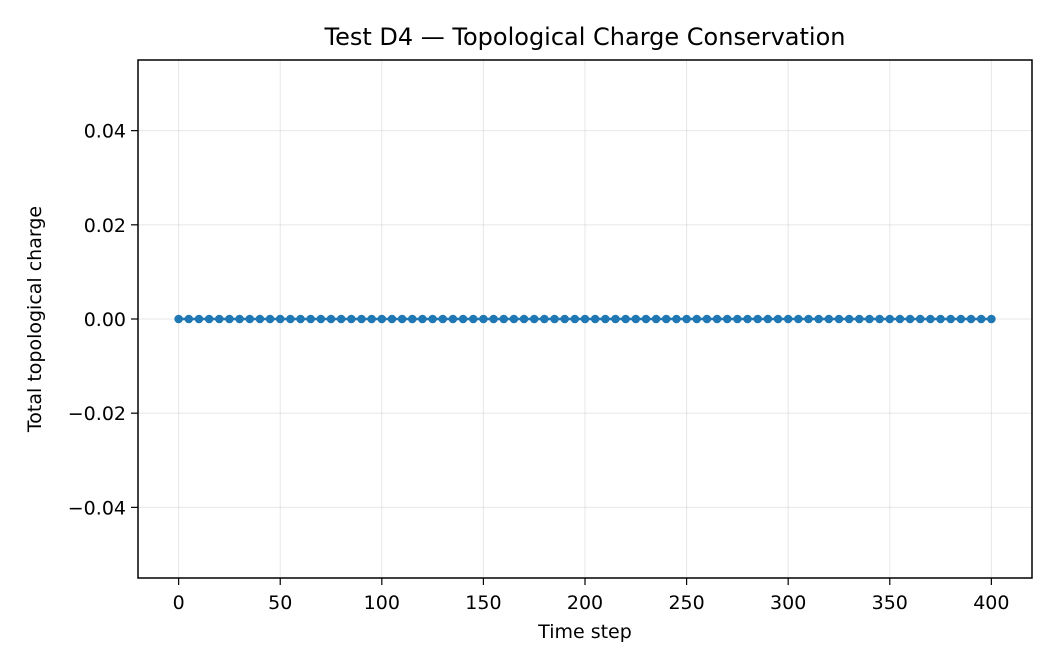 The height and width of the screenshot is (672, 1056). What do you see at coordinates (584, 632) in the screenshot?
I see `x-axis-label: Time step` at bounding box center [584, 632].